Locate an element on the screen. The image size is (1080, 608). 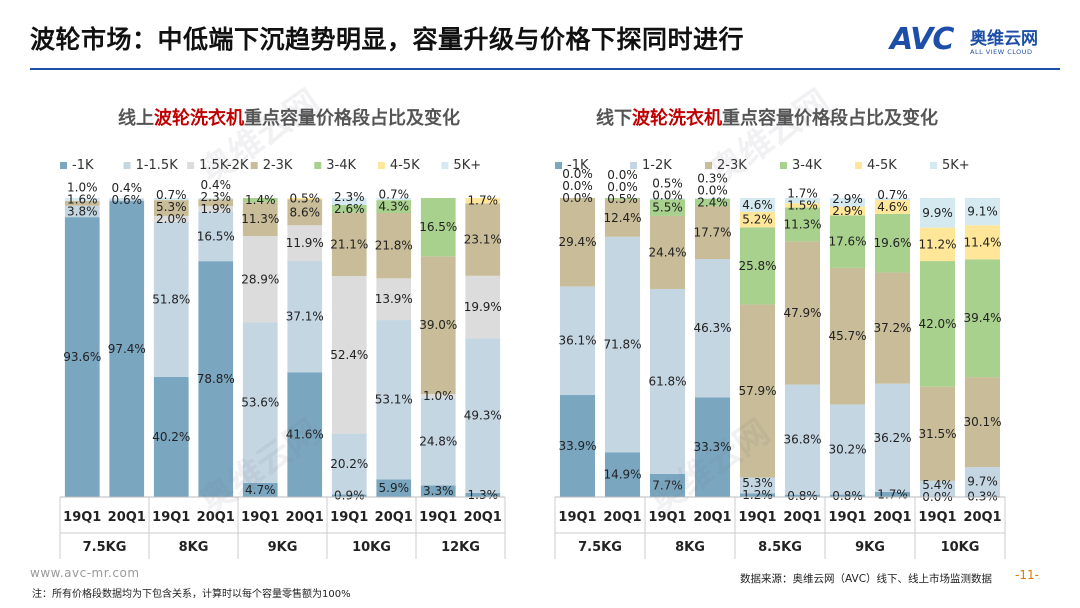
data-label: 9.9% is located at coordinates (937, 213).